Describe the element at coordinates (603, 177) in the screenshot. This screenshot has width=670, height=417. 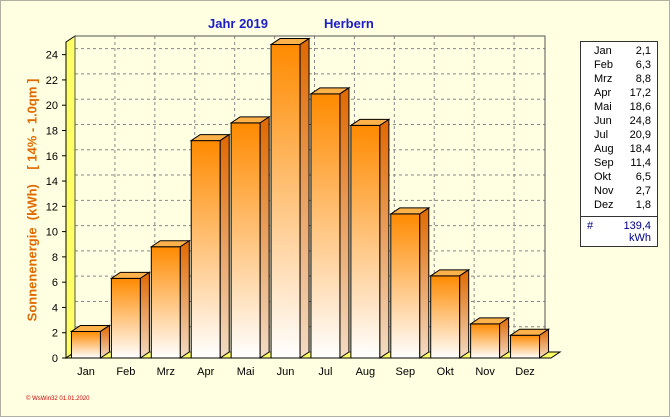
I see `legend-month: Okt` at that location.